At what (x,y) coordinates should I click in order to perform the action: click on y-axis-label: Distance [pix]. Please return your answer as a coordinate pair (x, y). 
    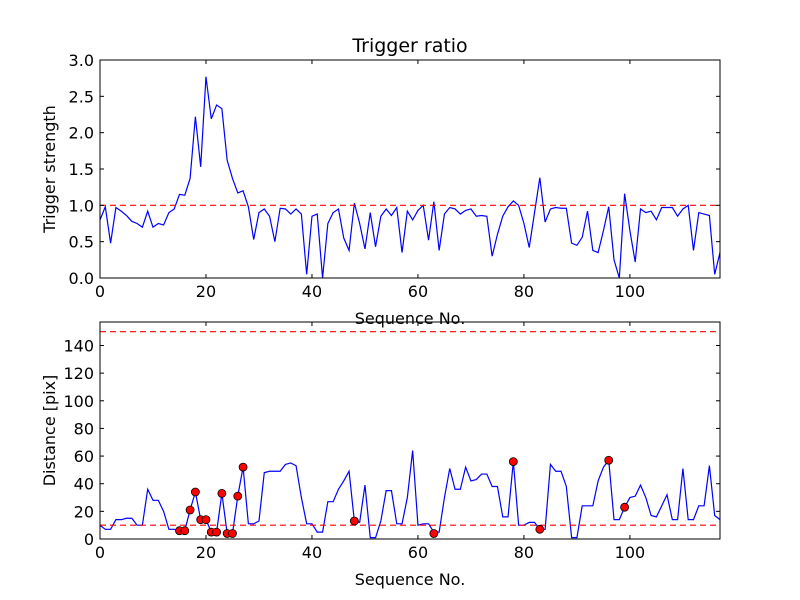
    Looking at the image, I should click on (49, 431).